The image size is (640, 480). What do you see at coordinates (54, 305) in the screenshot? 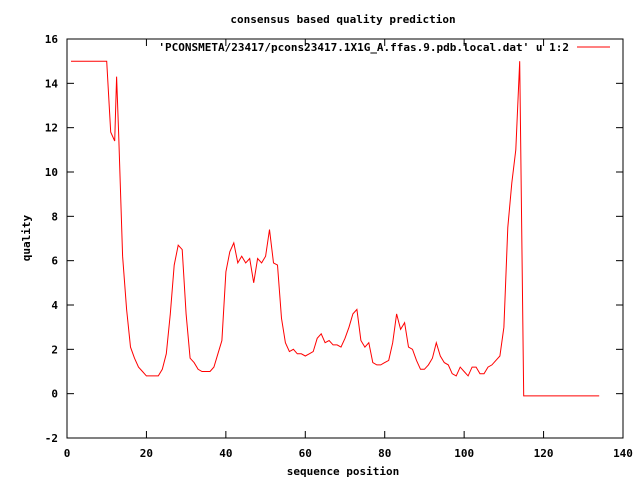
I see `y-tick-label: 4` at bounding box center [54, 305].